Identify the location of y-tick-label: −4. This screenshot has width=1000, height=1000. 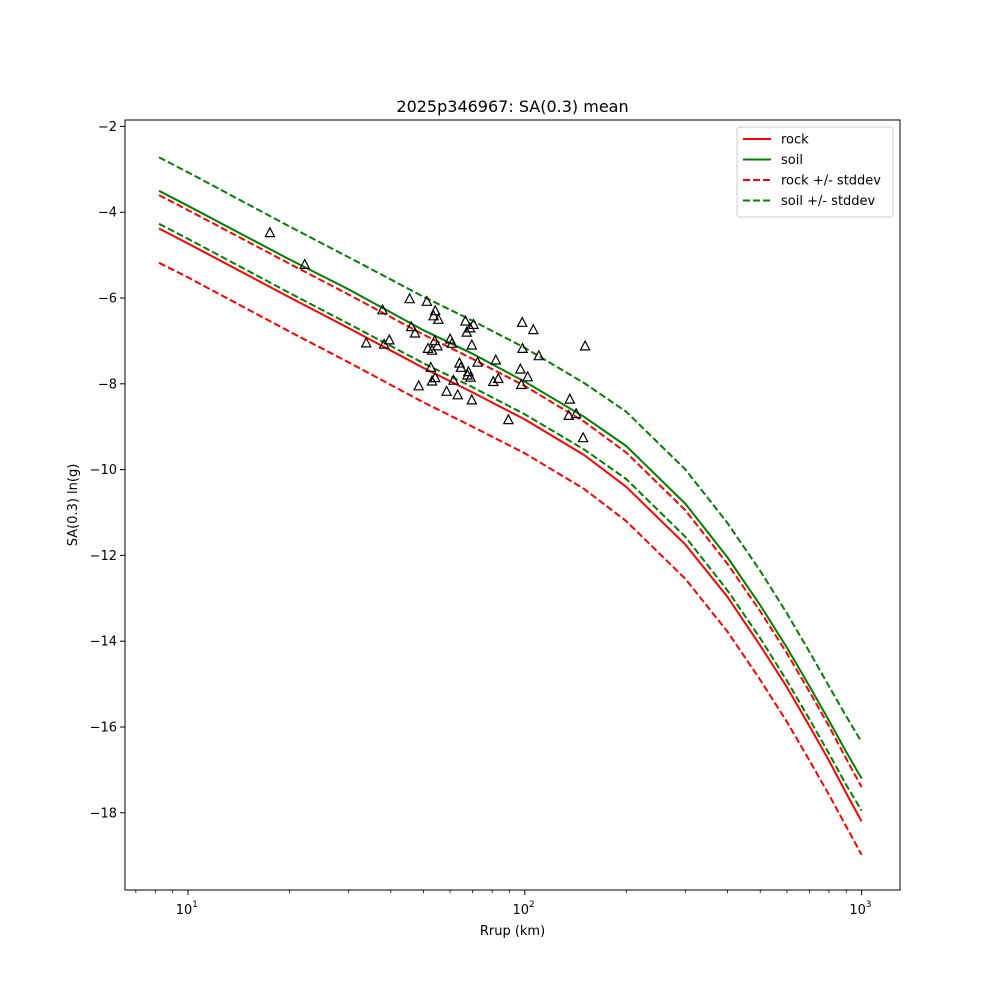
(107, 213).